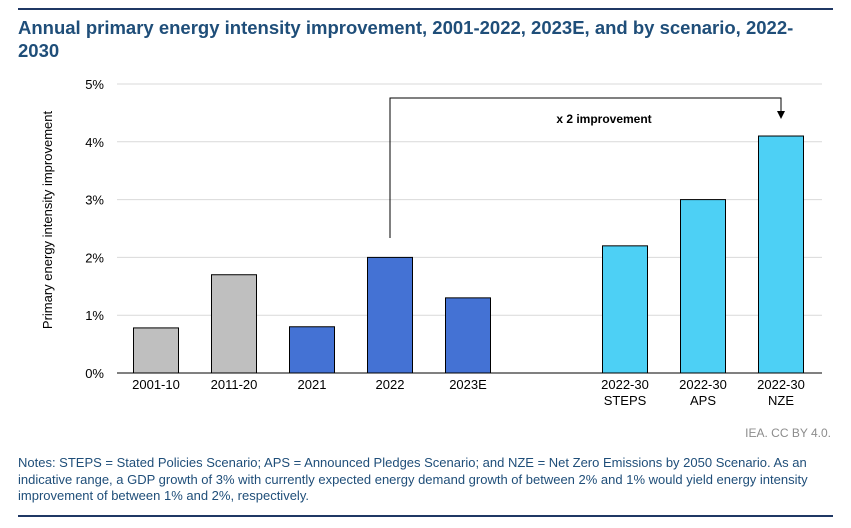 The height and width of the screenshot is (528, 851). I want to click on x-tick-label: 2023E, so click(468, 384).